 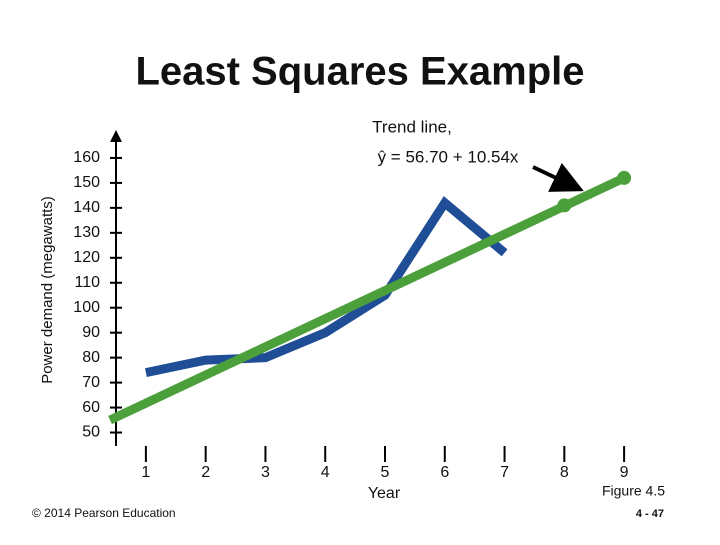 I want to click on x-tick-label: 9, so click(x=624, y=472).